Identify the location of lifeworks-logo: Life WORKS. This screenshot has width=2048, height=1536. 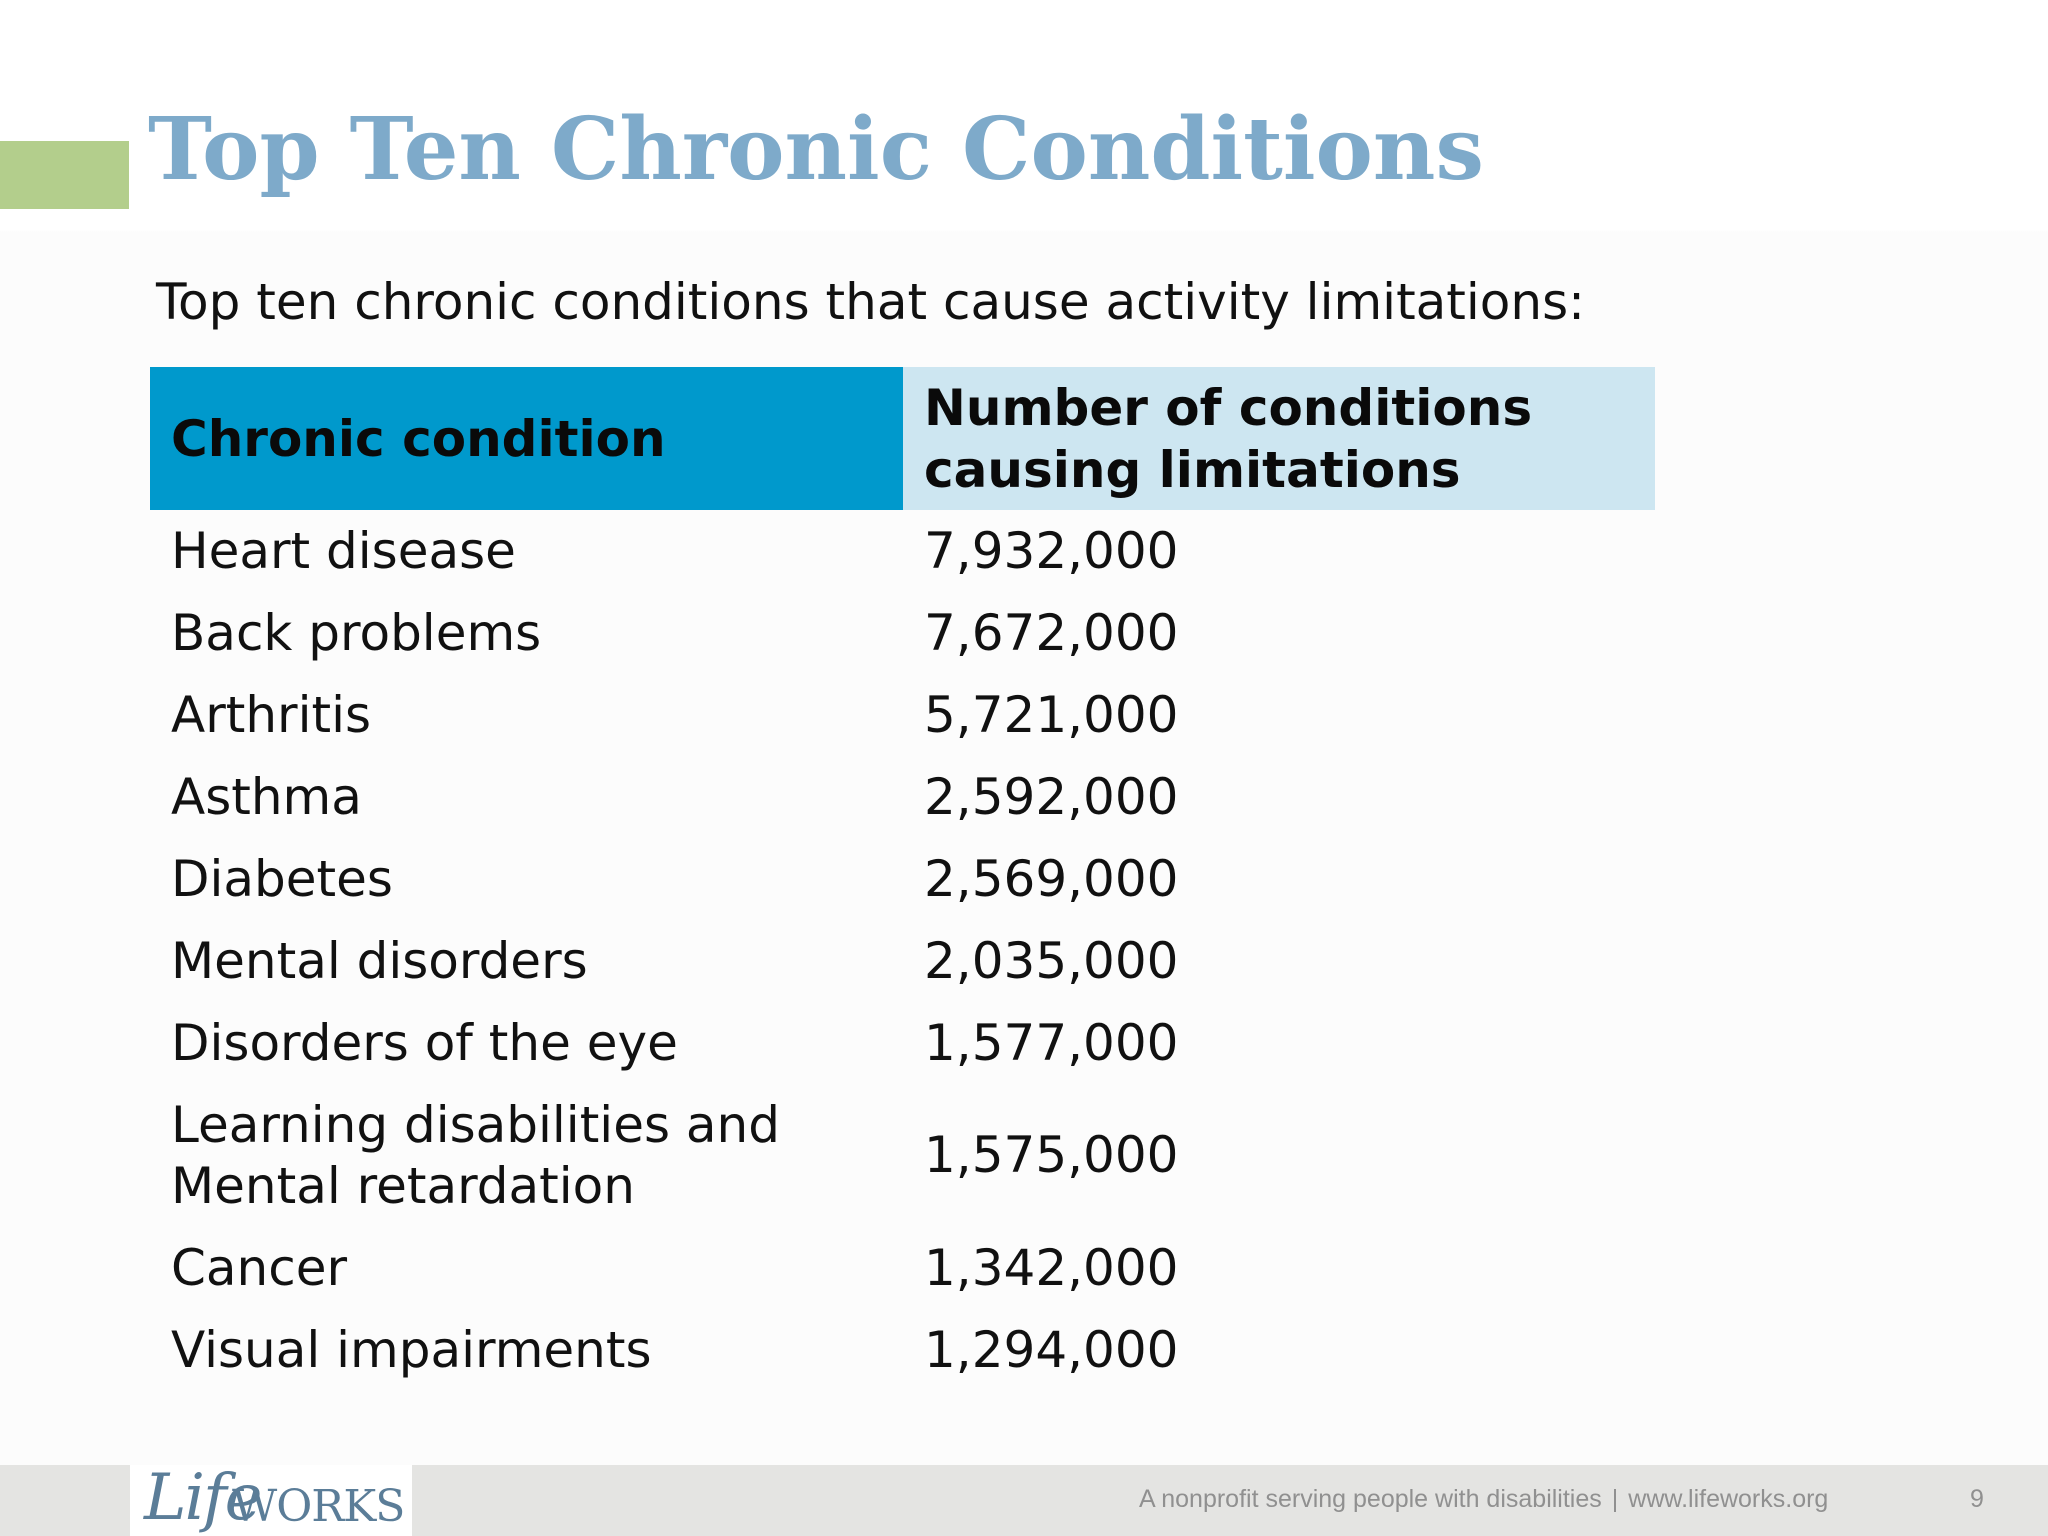
(271, 1498).